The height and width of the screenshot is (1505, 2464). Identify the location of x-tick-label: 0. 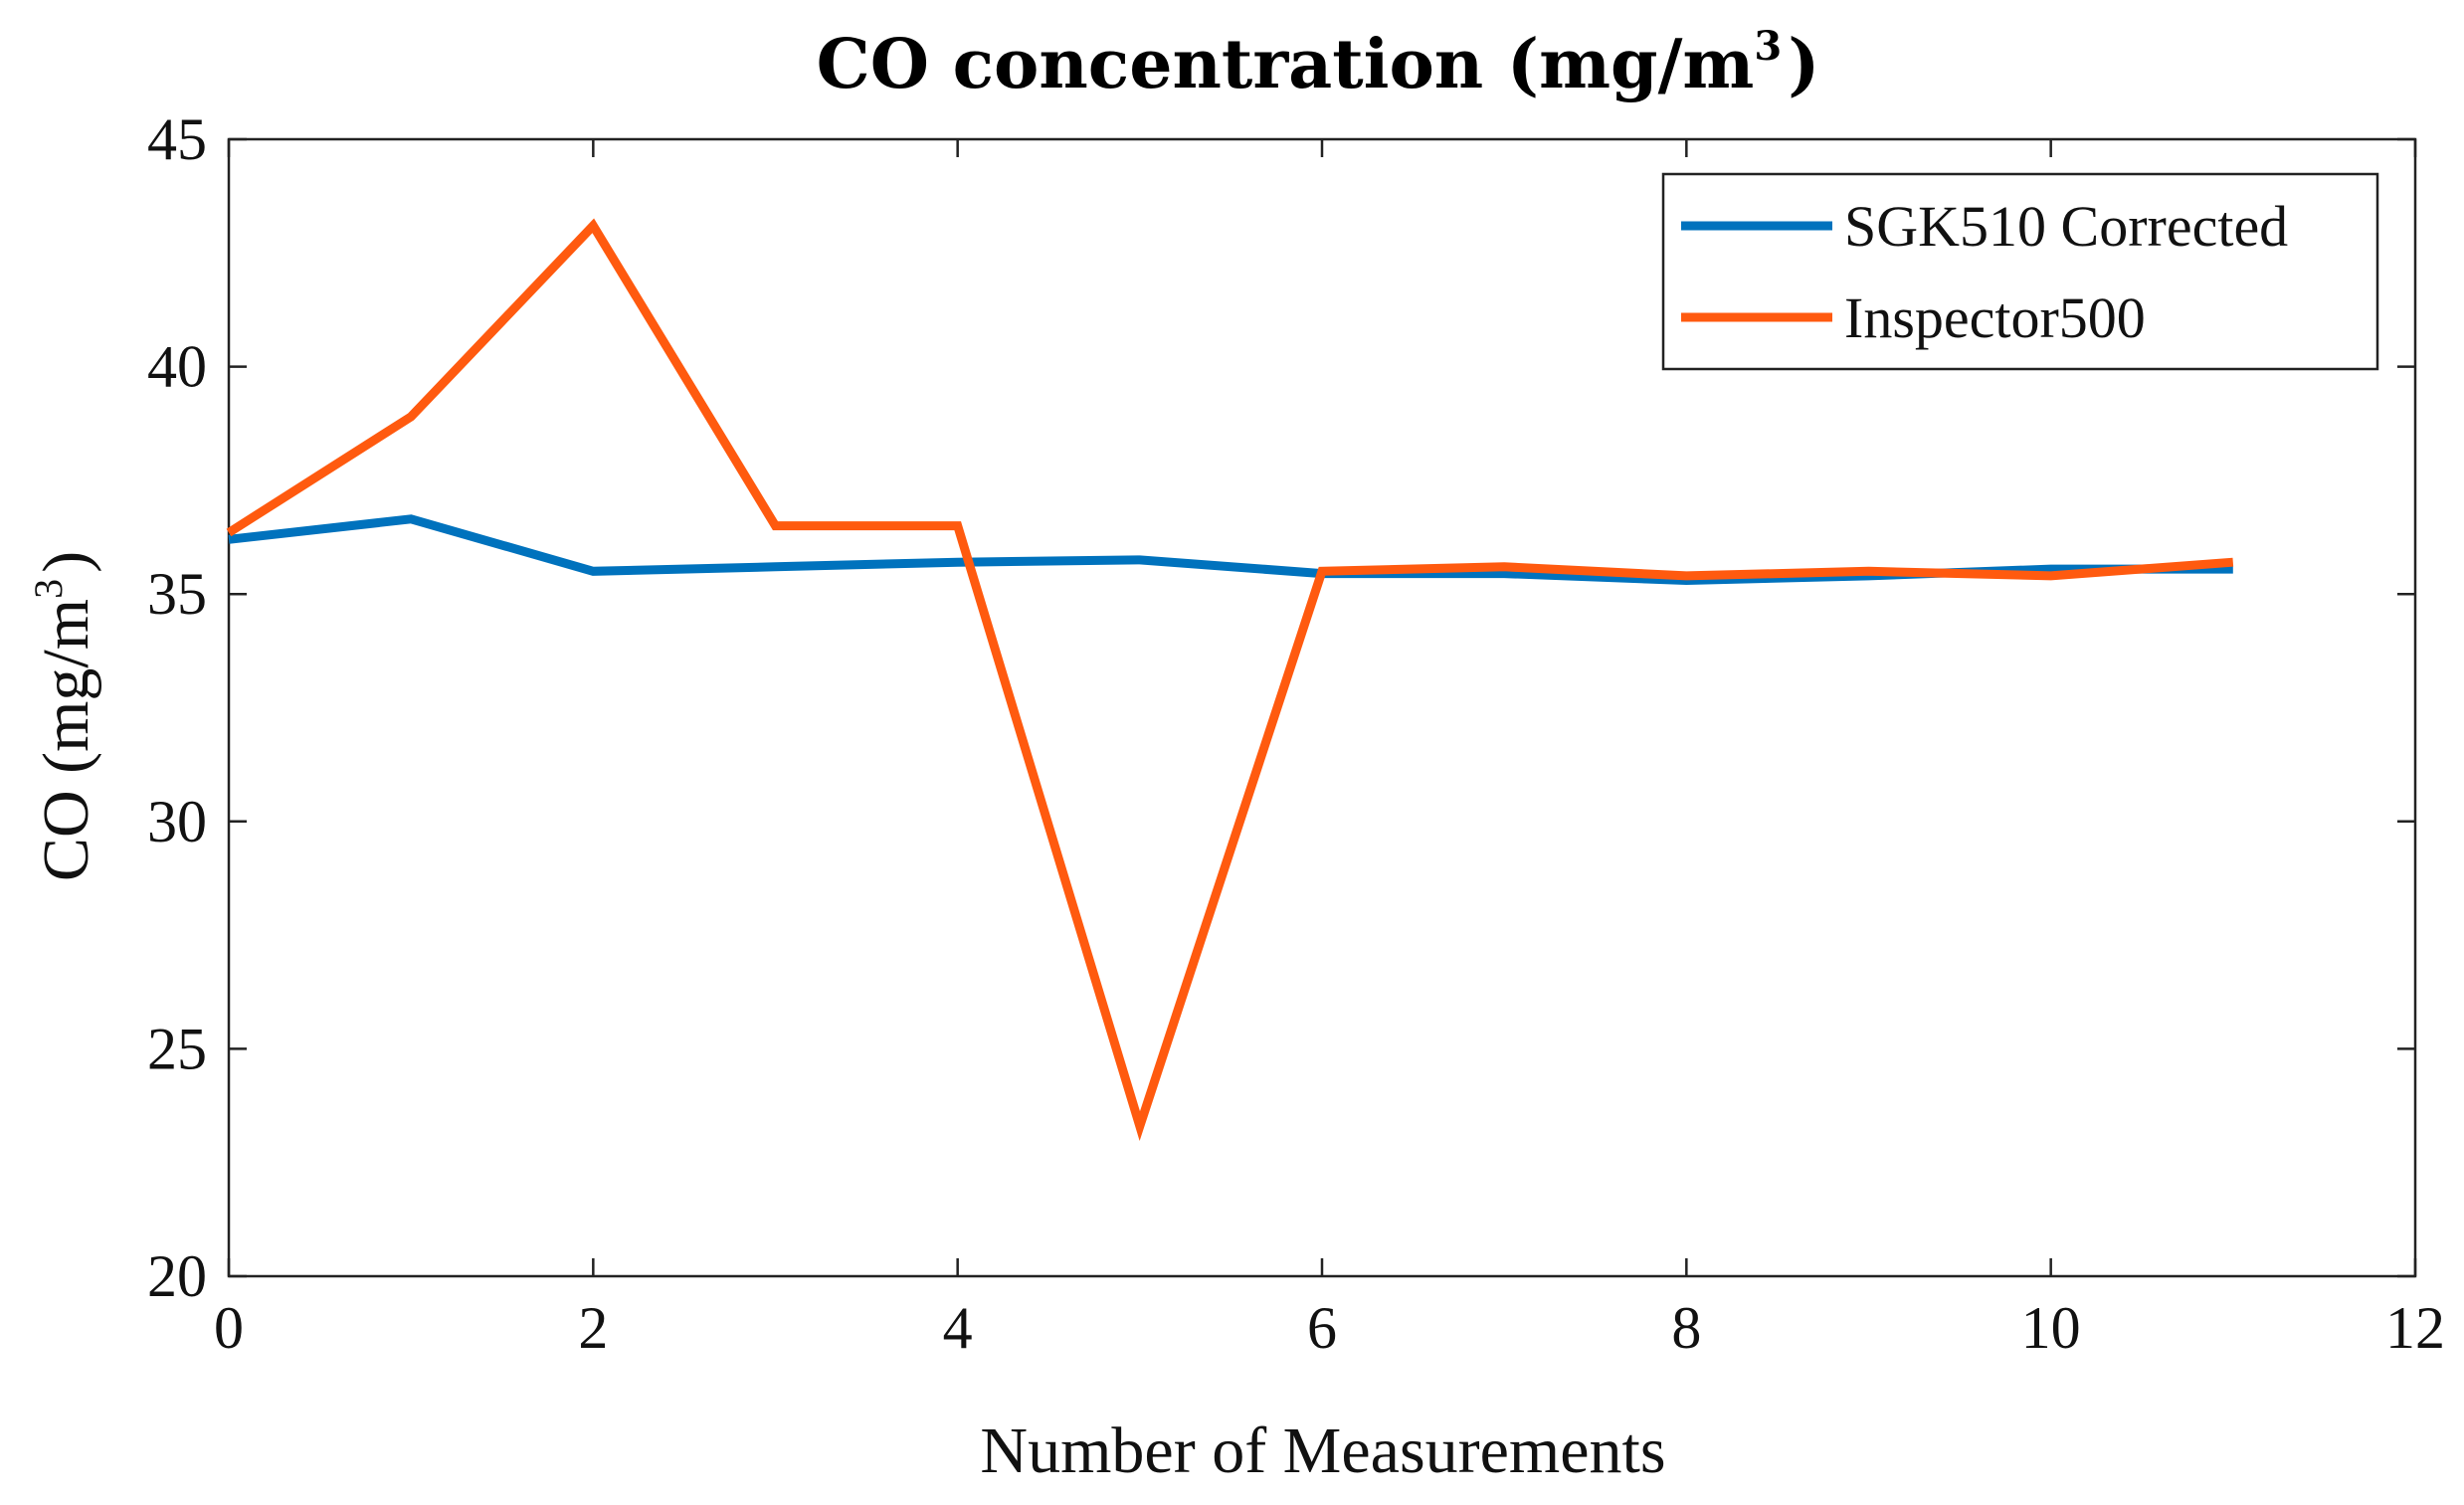
(229, 1328).